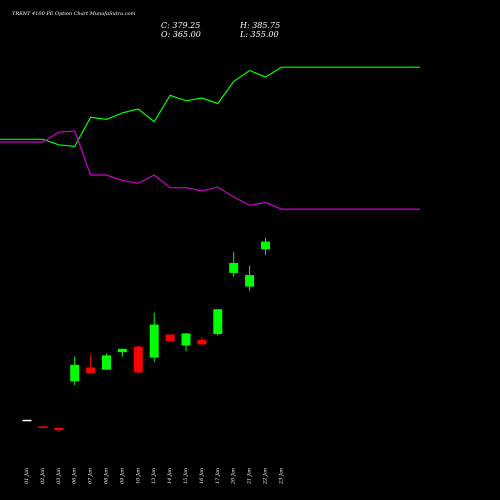 Image resolution: width=500 pixels, height=500 pixels. What do you see at coordinates (91, 476) in the screenshot?
I see `x-tick-label: 07 Jan` at bounding box center [91, 476].